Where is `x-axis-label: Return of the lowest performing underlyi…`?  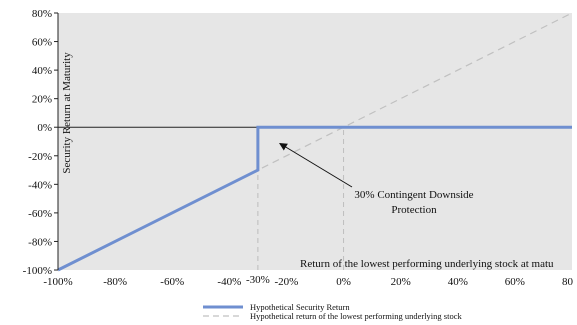
x-axis-label: Return of the lowest performing underlyi… is located at coordinates (427, 264).